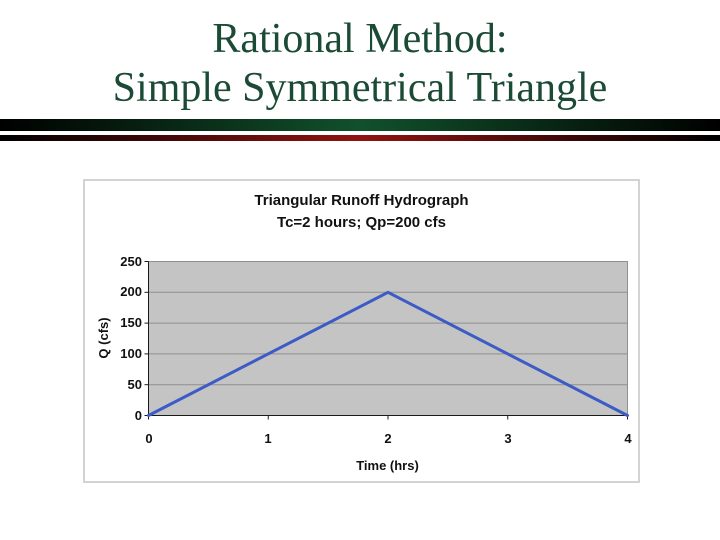 The height and width of the screenshot is (540, 720). I want to click on y-tick-label: 50, so click(134, 384).